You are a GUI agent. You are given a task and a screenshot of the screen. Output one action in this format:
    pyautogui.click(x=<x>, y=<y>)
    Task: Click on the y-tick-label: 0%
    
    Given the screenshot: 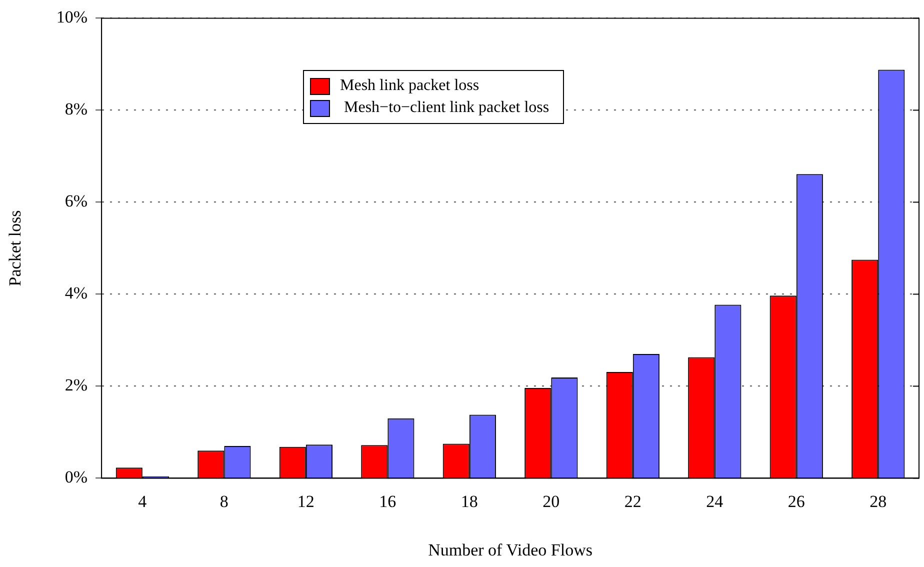 What is the action you would take?
    pyautogui.click(x=76, y=477)
    